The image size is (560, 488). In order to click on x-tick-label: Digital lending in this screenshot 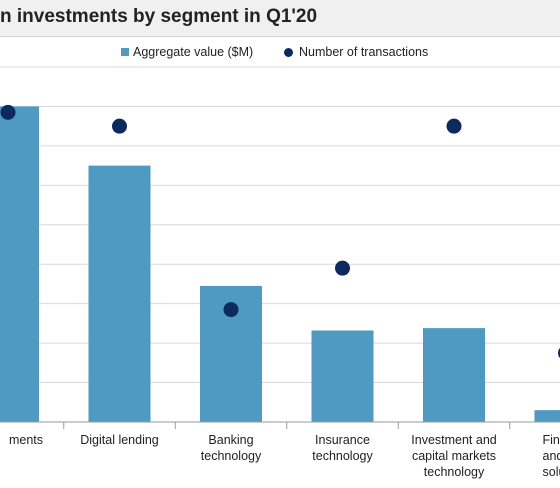, I will do `click(120, 440)`.